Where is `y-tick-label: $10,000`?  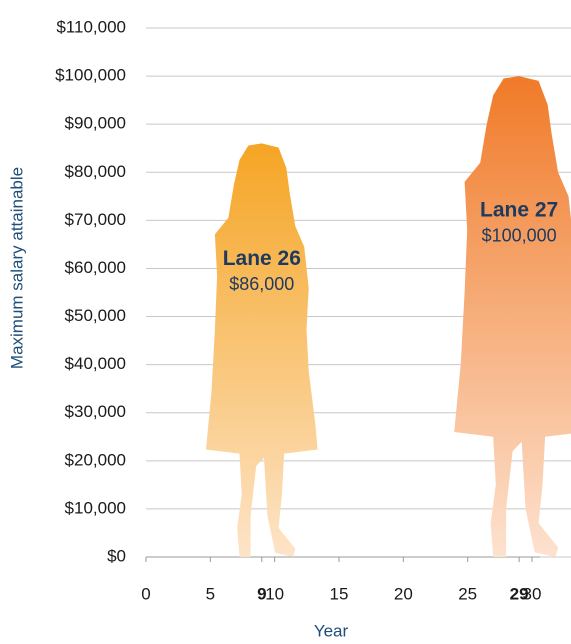 y-tick-label: $10,000 is located at coordinates (95, 507).